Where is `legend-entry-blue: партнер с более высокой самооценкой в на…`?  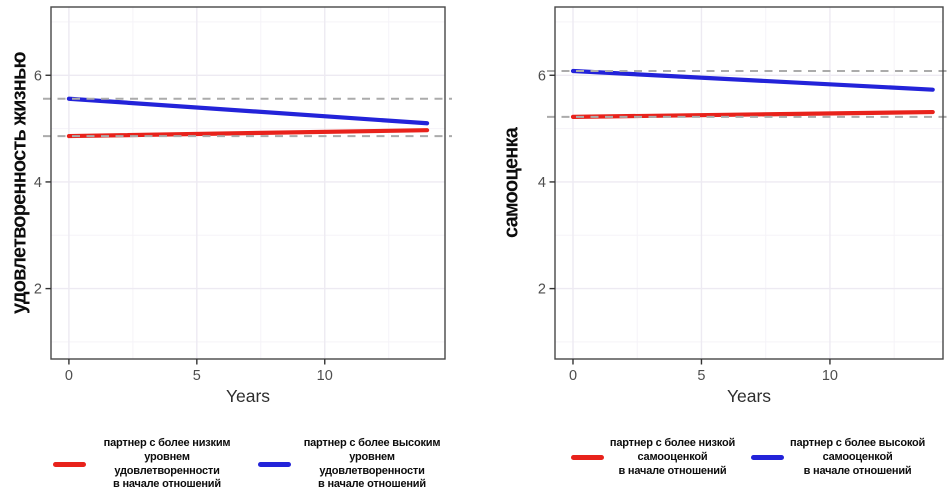
legend-entry-blue: партнер с более высокой самооценкой в на… is located at coordinates (838, 457).